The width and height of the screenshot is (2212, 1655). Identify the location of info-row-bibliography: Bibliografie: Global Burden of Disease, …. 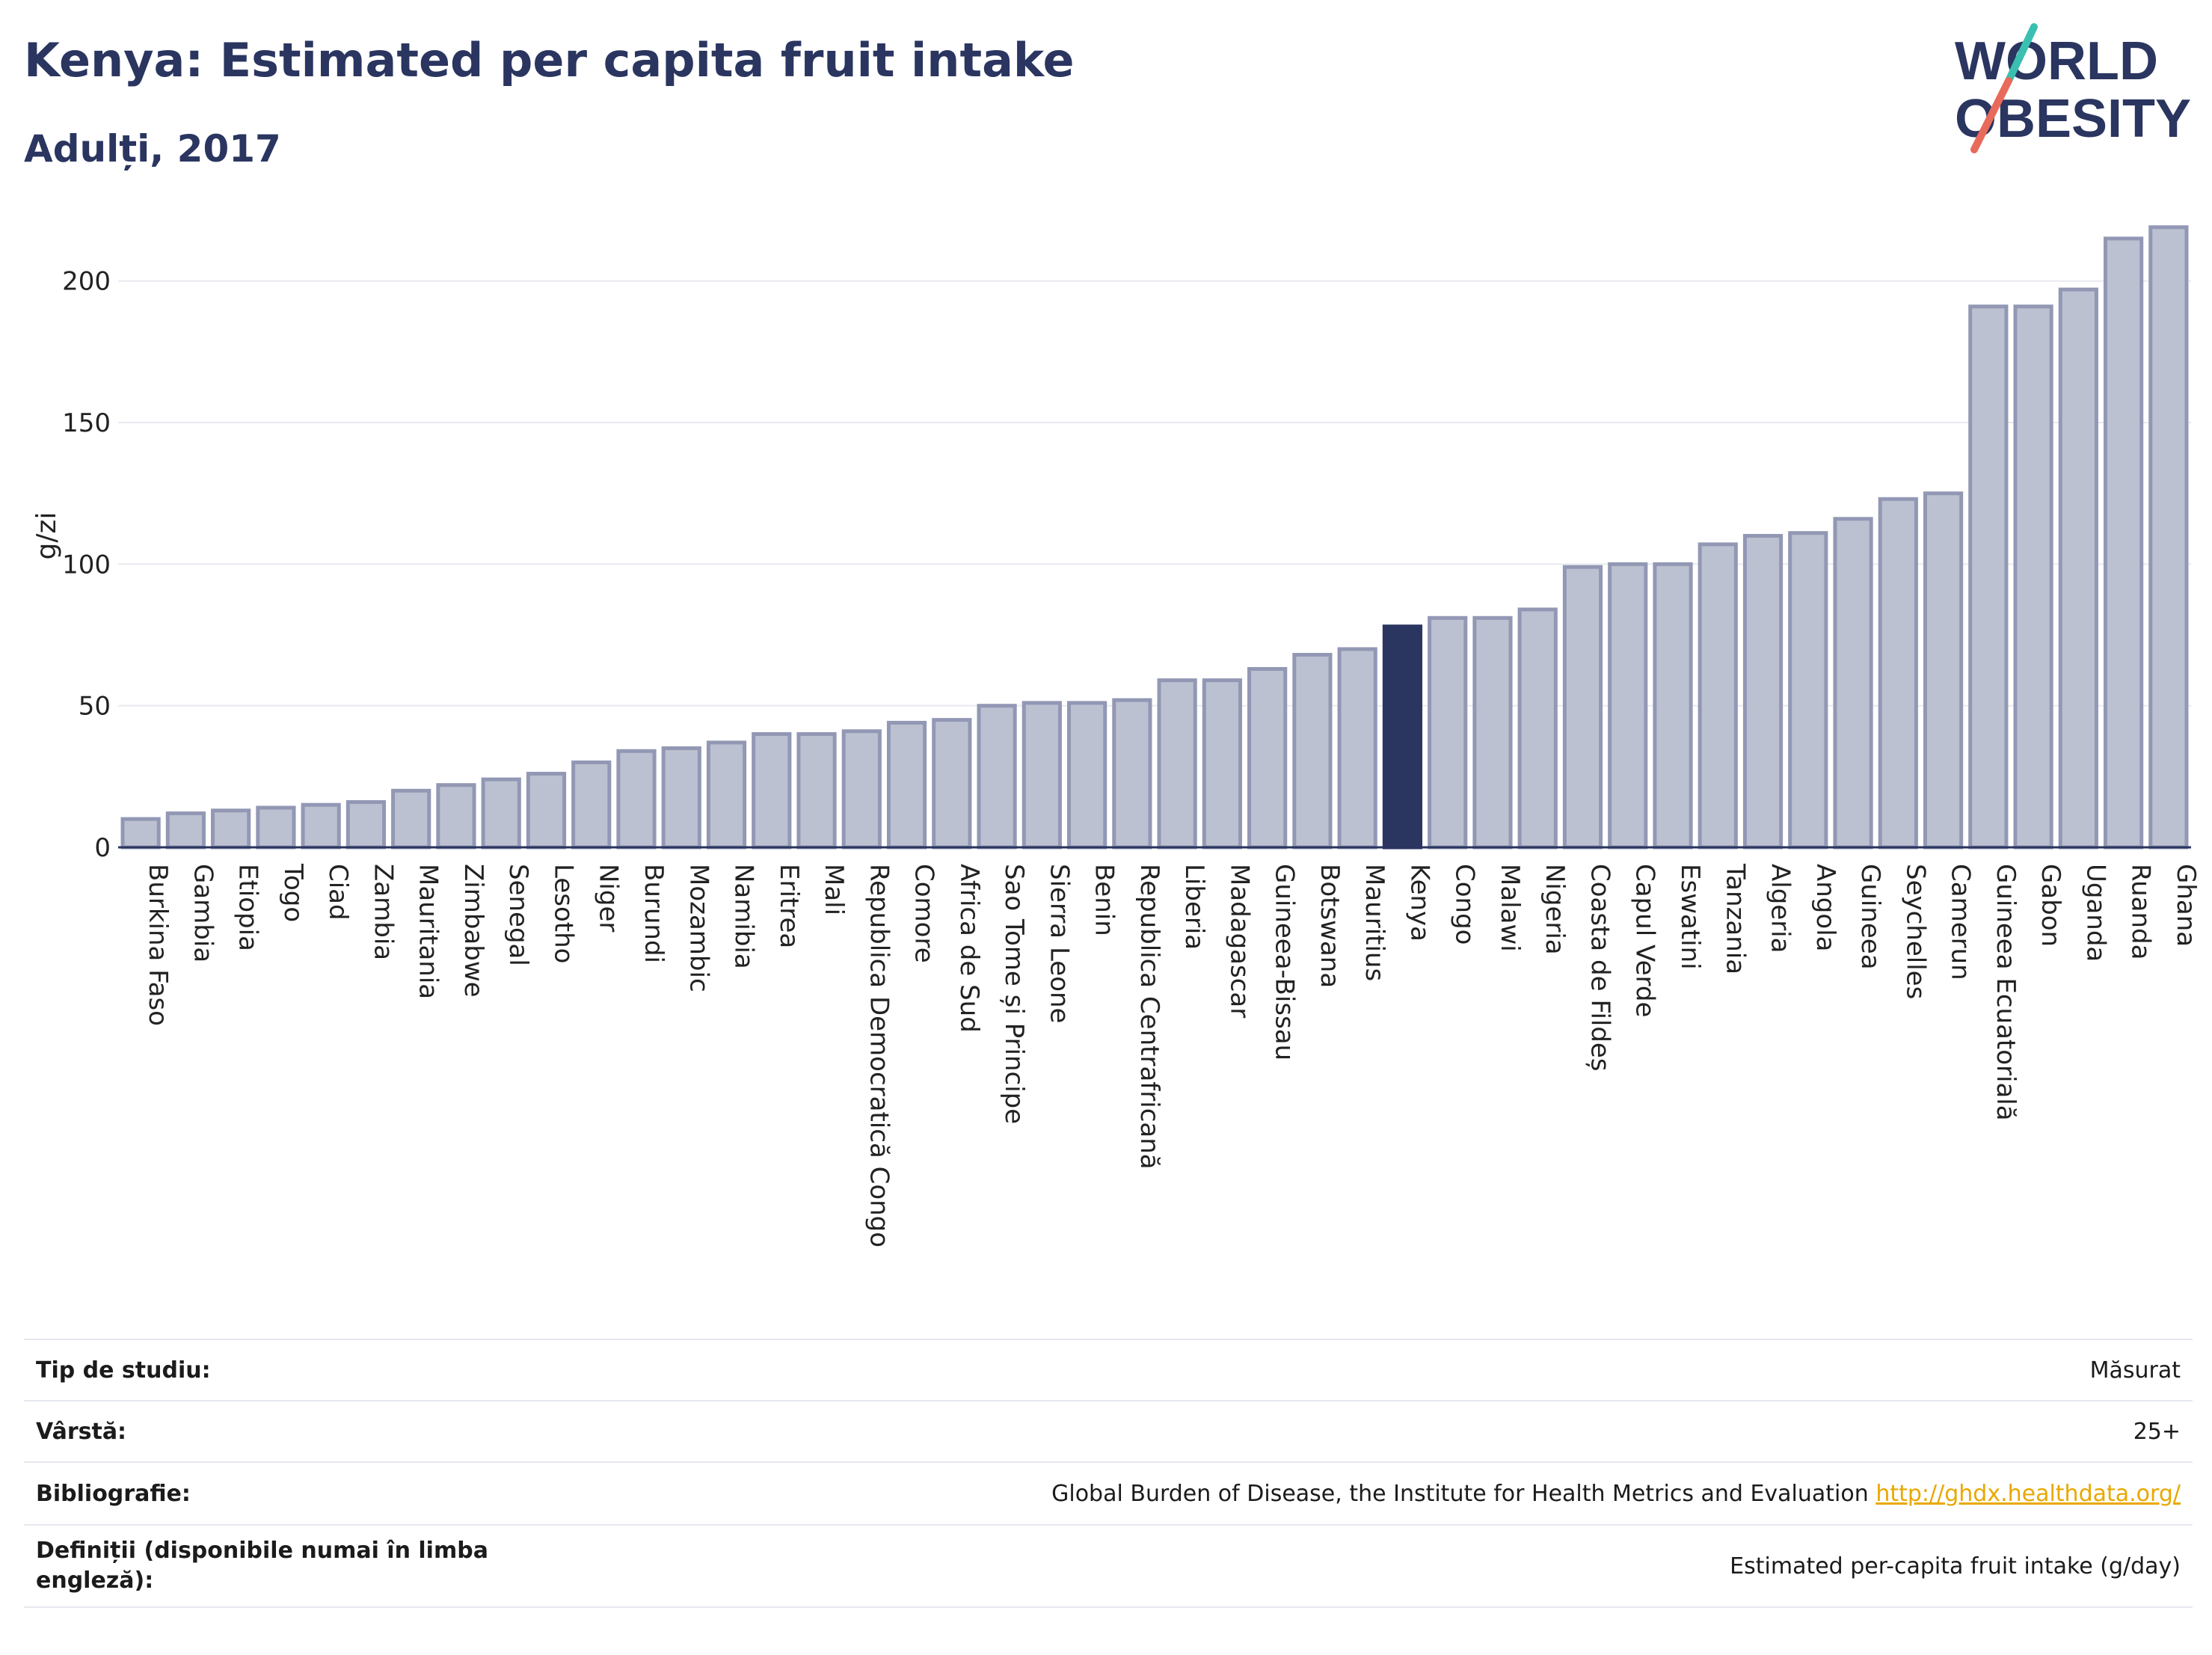
(1108, 1492).